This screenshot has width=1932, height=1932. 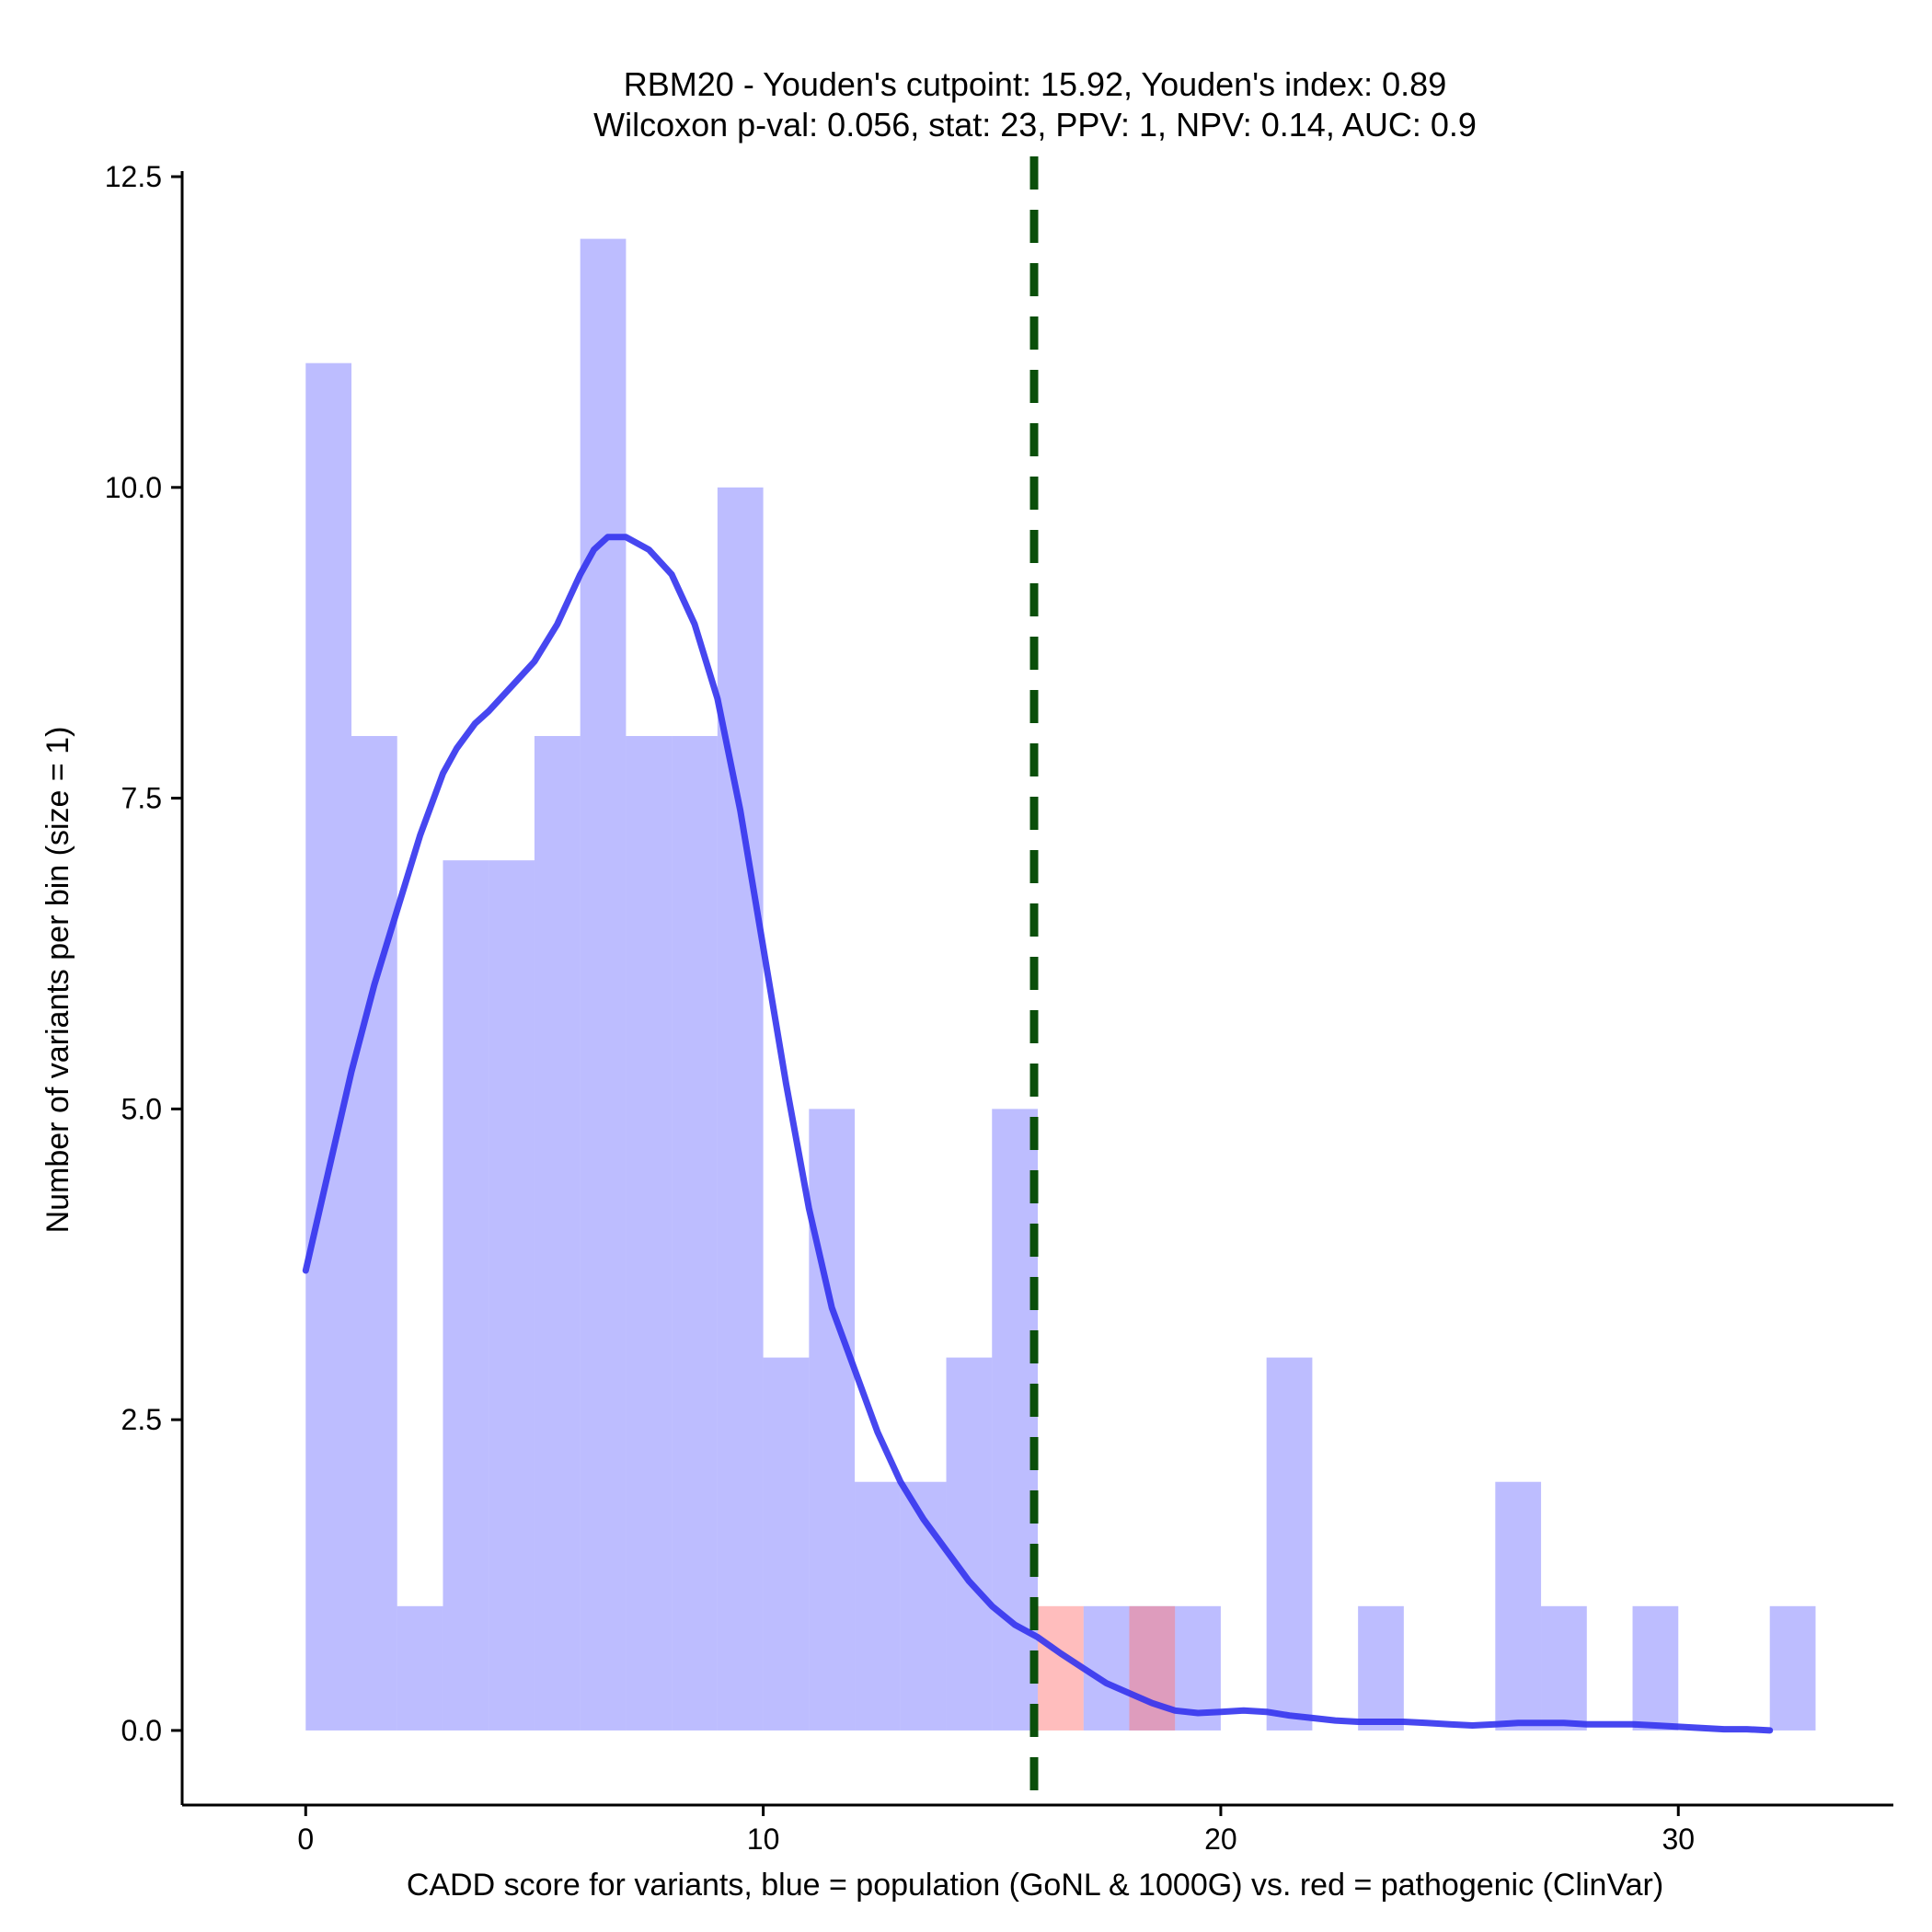 What do you see at coordinates (305, 1839) in the screenshot?
I see `x-tick-label: 0` at bounding box center [305, 1839].